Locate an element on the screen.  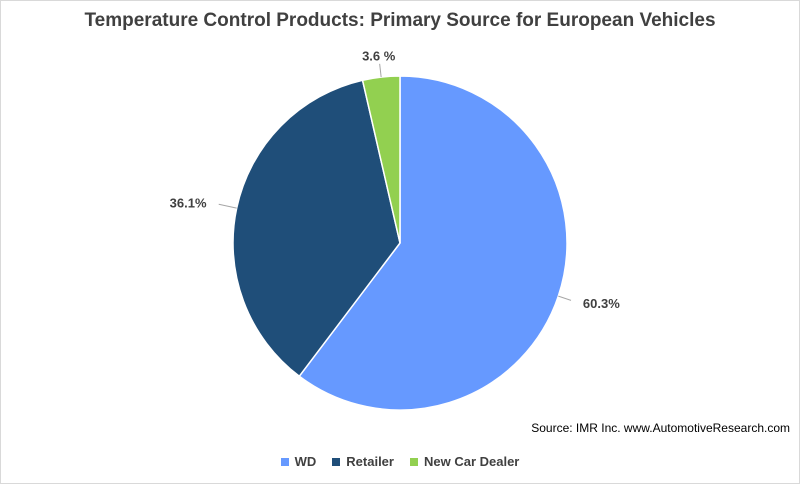
legend-item-new-car-dealer: New Car Dealer is located at coordinates (464, 461).